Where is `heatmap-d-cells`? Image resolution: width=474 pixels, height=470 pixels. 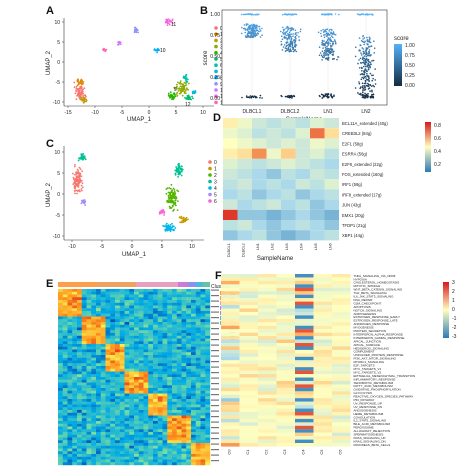 heatmap-d-cells is located at coordinates (281, 179).